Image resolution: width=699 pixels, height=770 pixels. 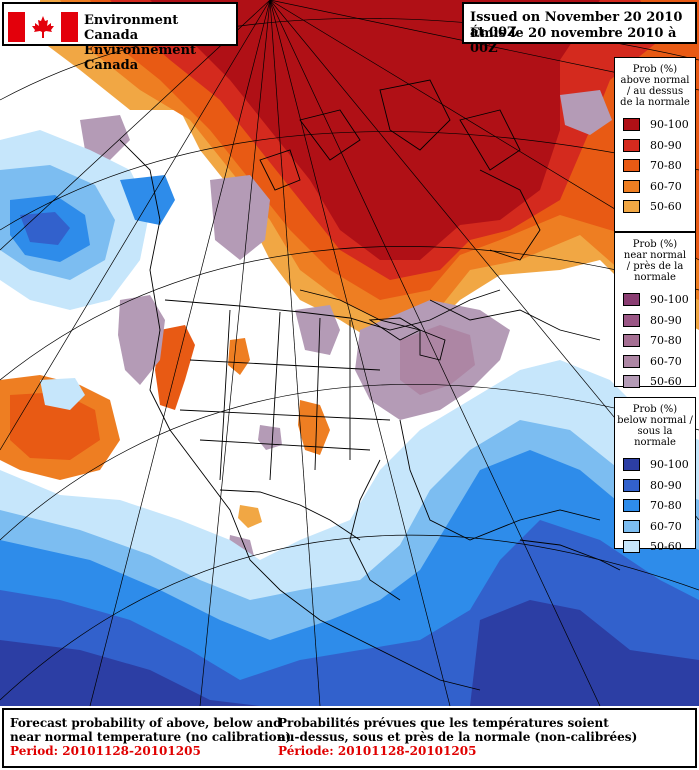 I want to click on agency-name: Environment Canada Environnement Canada, so click(x=160, y=43).